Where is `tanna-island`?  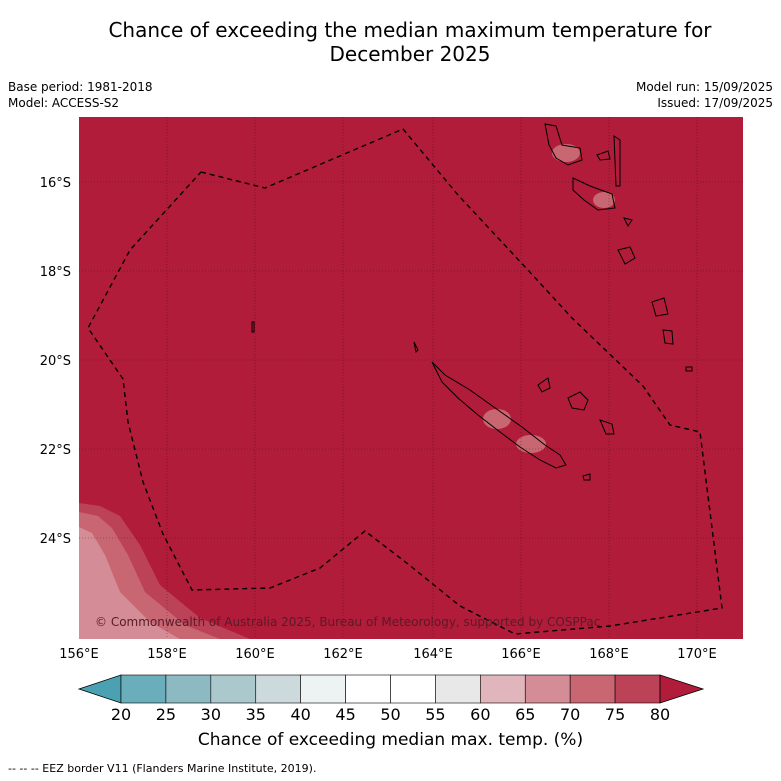
tanna-island is located at coordinates (668, 337).